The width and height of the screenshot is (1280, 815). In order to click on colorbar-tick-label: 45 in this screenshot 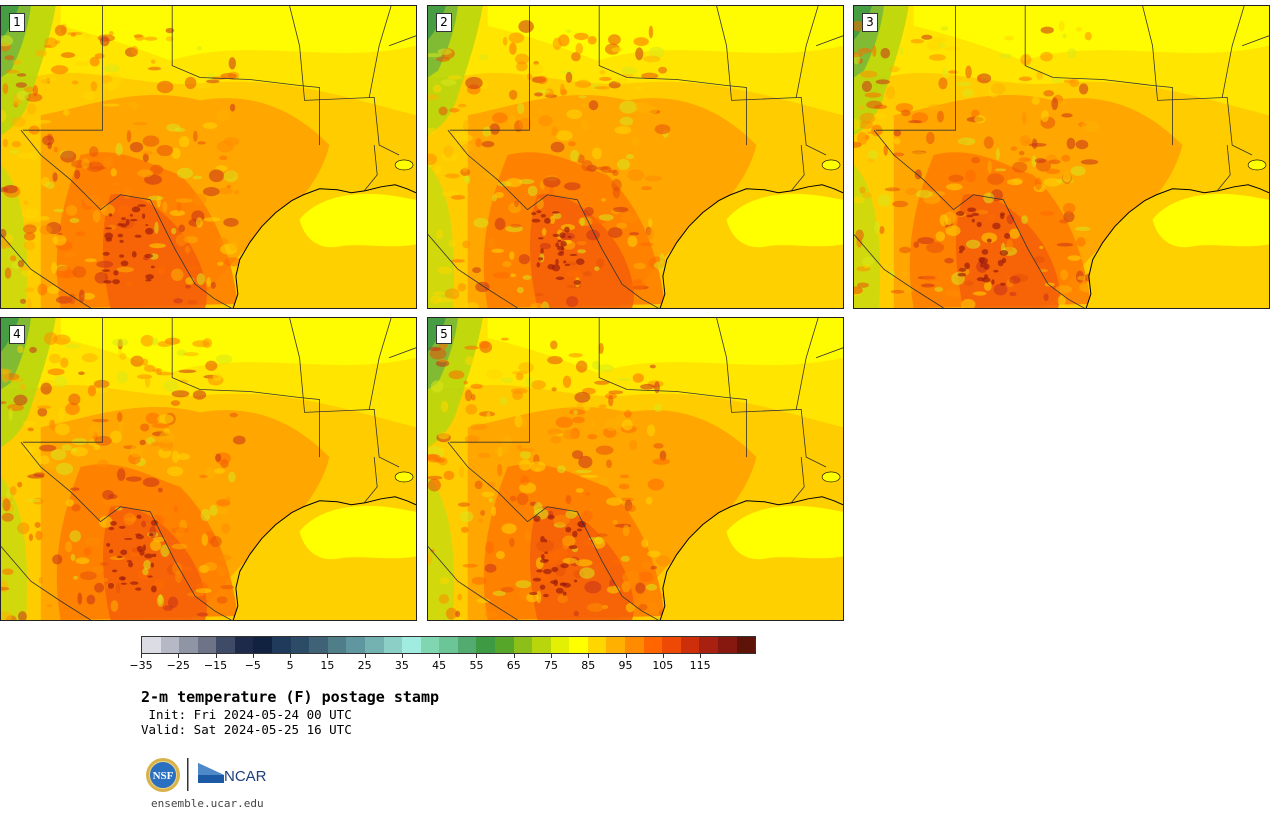, I will do `click(439, 665)`.